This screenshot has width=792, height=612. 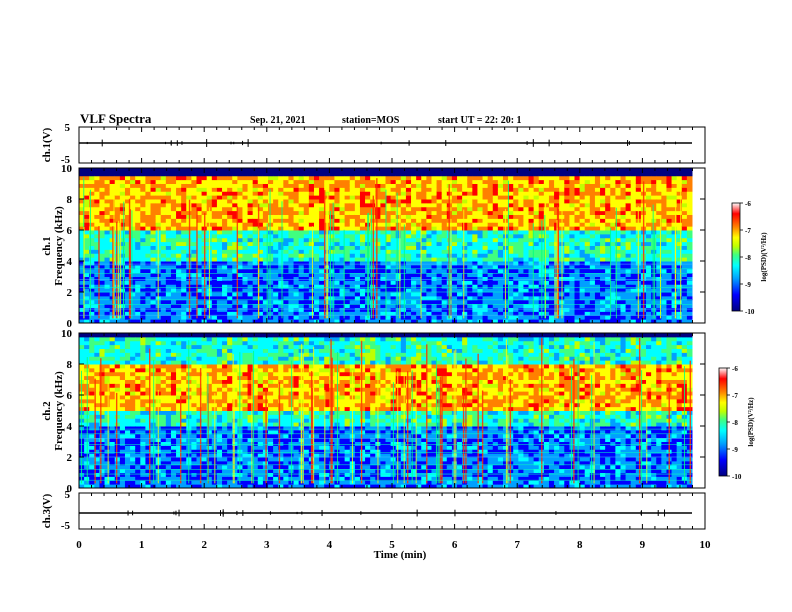 What do you see at coordinates (371, 120) in the screenshot?
I see `station-label: station=MOS` at bounding box center [371, 120].